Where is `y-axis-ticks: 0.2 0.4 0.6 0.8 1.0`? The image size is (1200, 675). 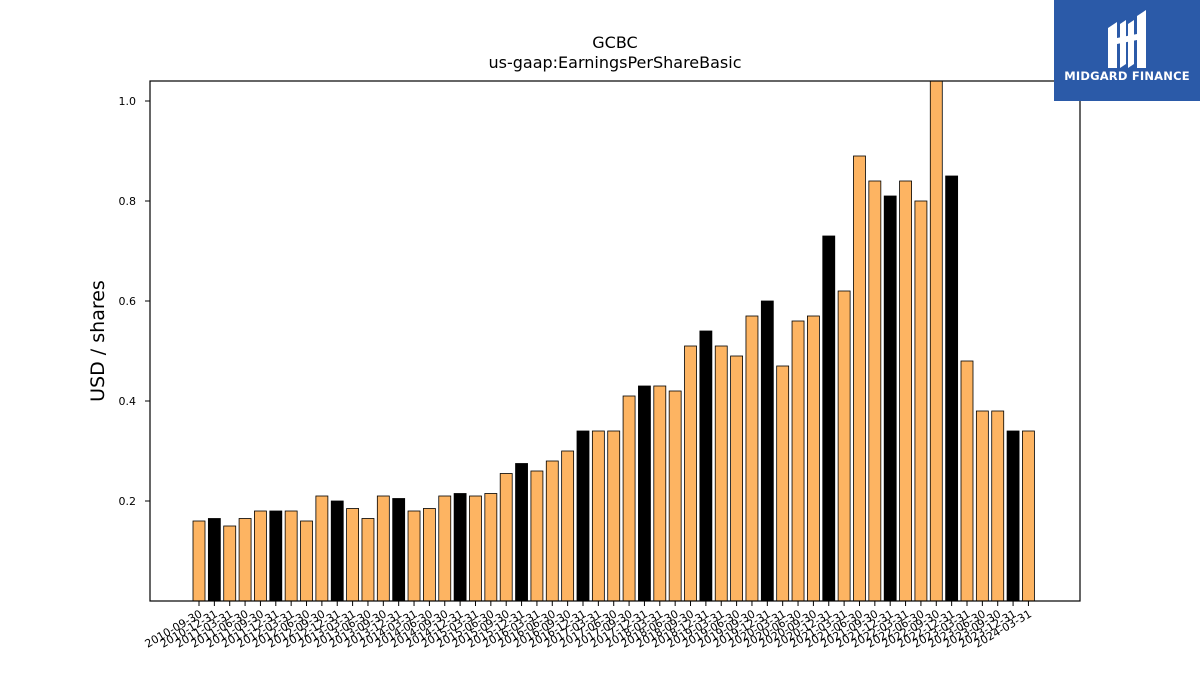
y-axis-ticks: 0.2 0.4 0.6 0.8 1.0 is located at coordinates (134, 301).